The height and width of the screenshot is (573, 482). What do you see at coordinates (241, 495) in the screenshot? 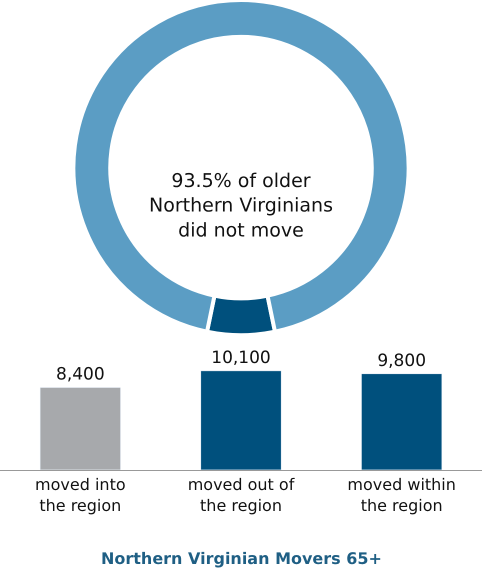
I see `x-tick-label: moved out of the region` at bounding box center [241, 495].